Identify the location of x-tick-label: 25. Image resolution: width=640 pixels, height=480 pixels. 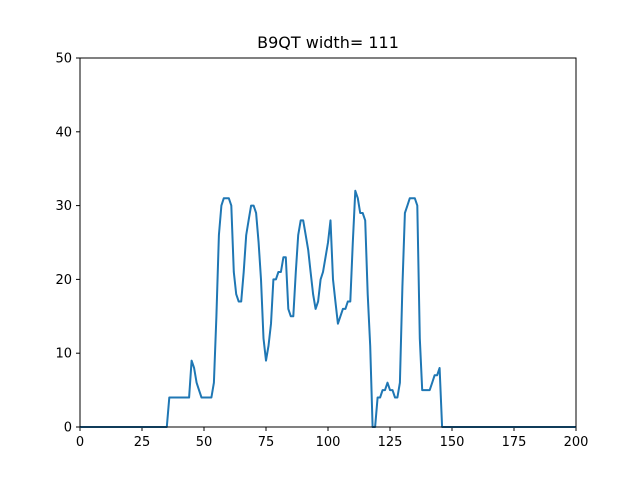
(142, 442).